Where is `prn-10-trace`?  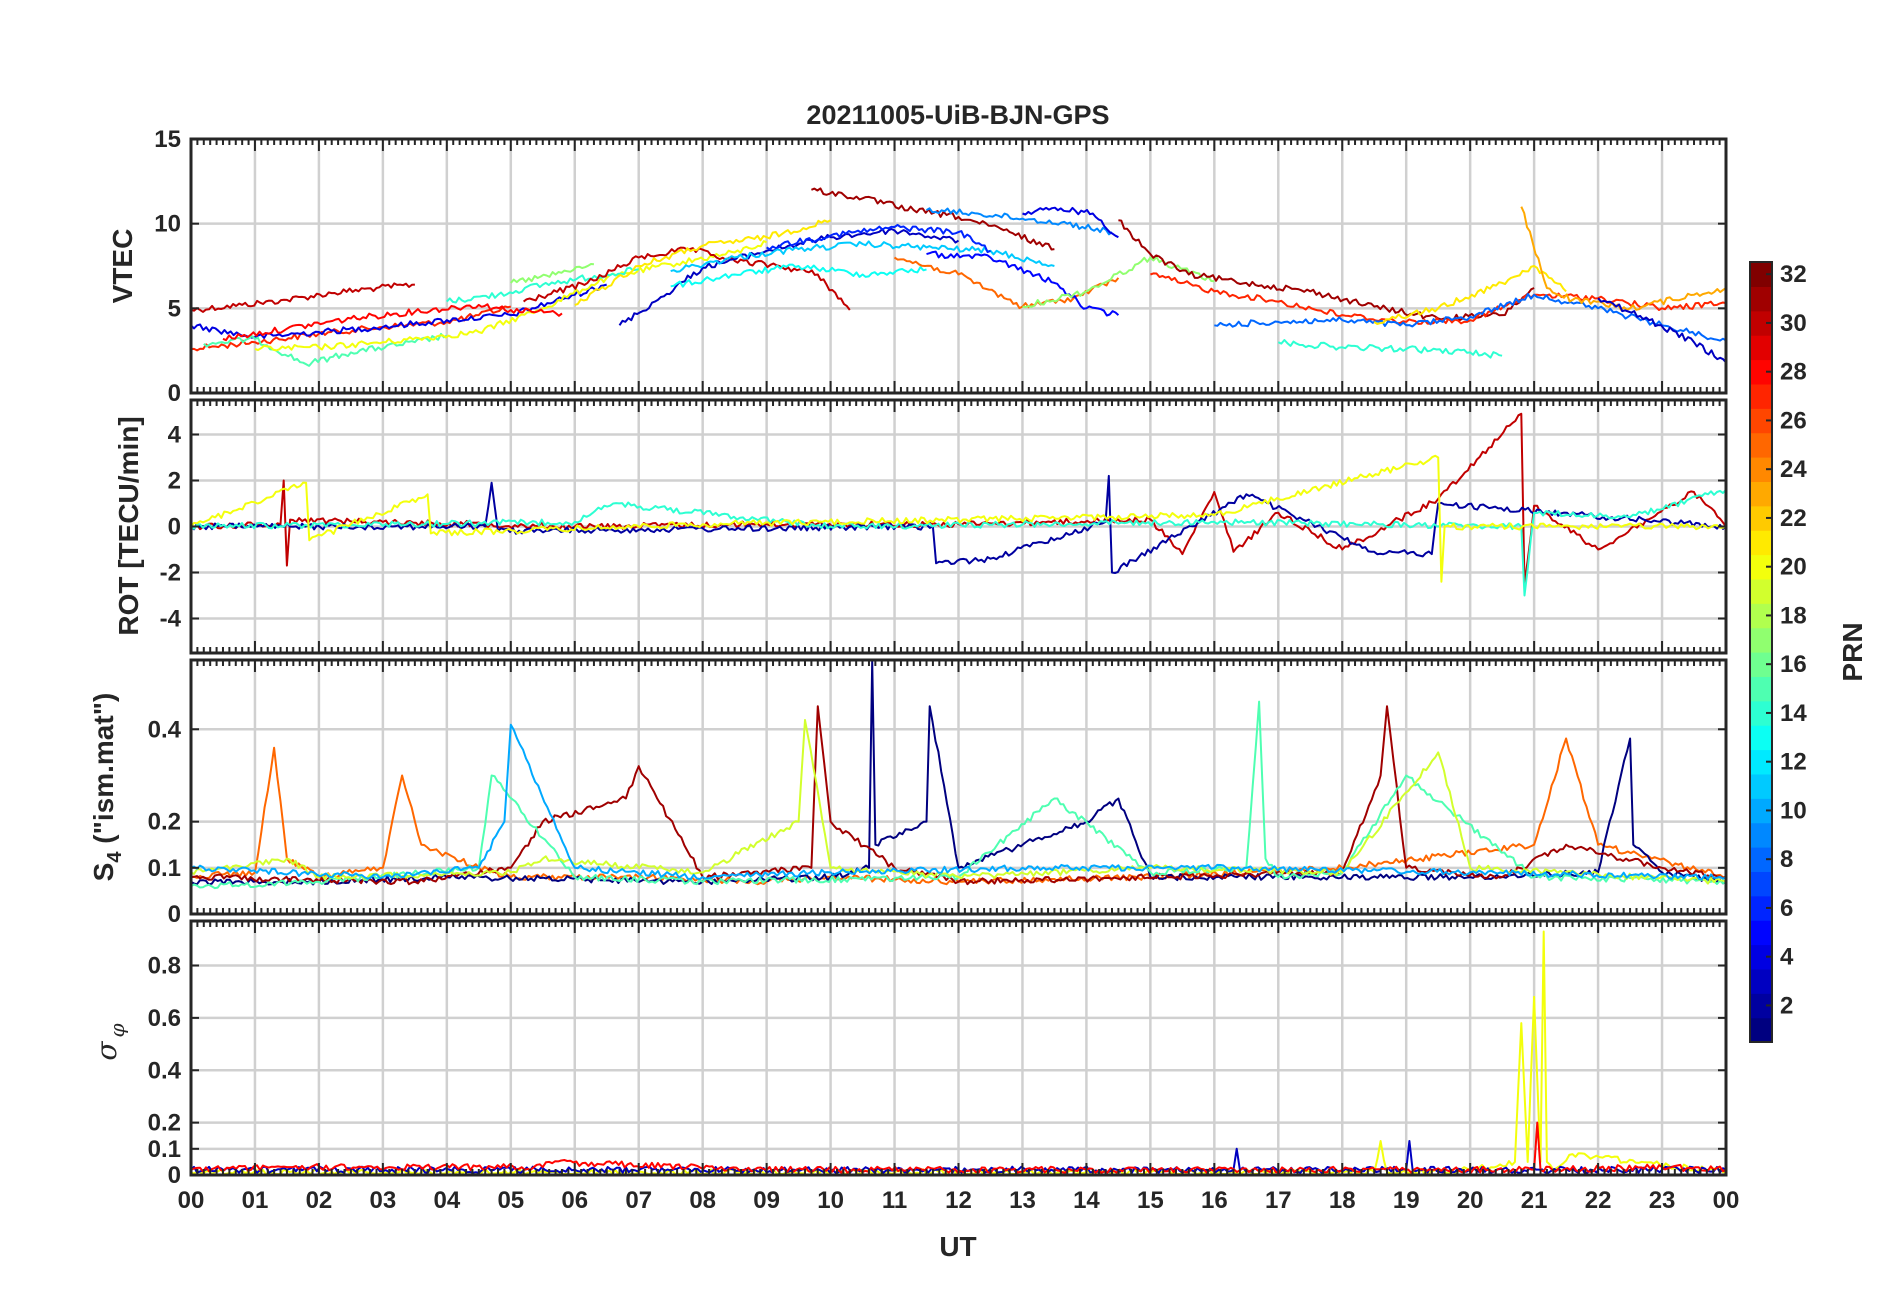
prn-10-trace is located at coordinates (958, 802).